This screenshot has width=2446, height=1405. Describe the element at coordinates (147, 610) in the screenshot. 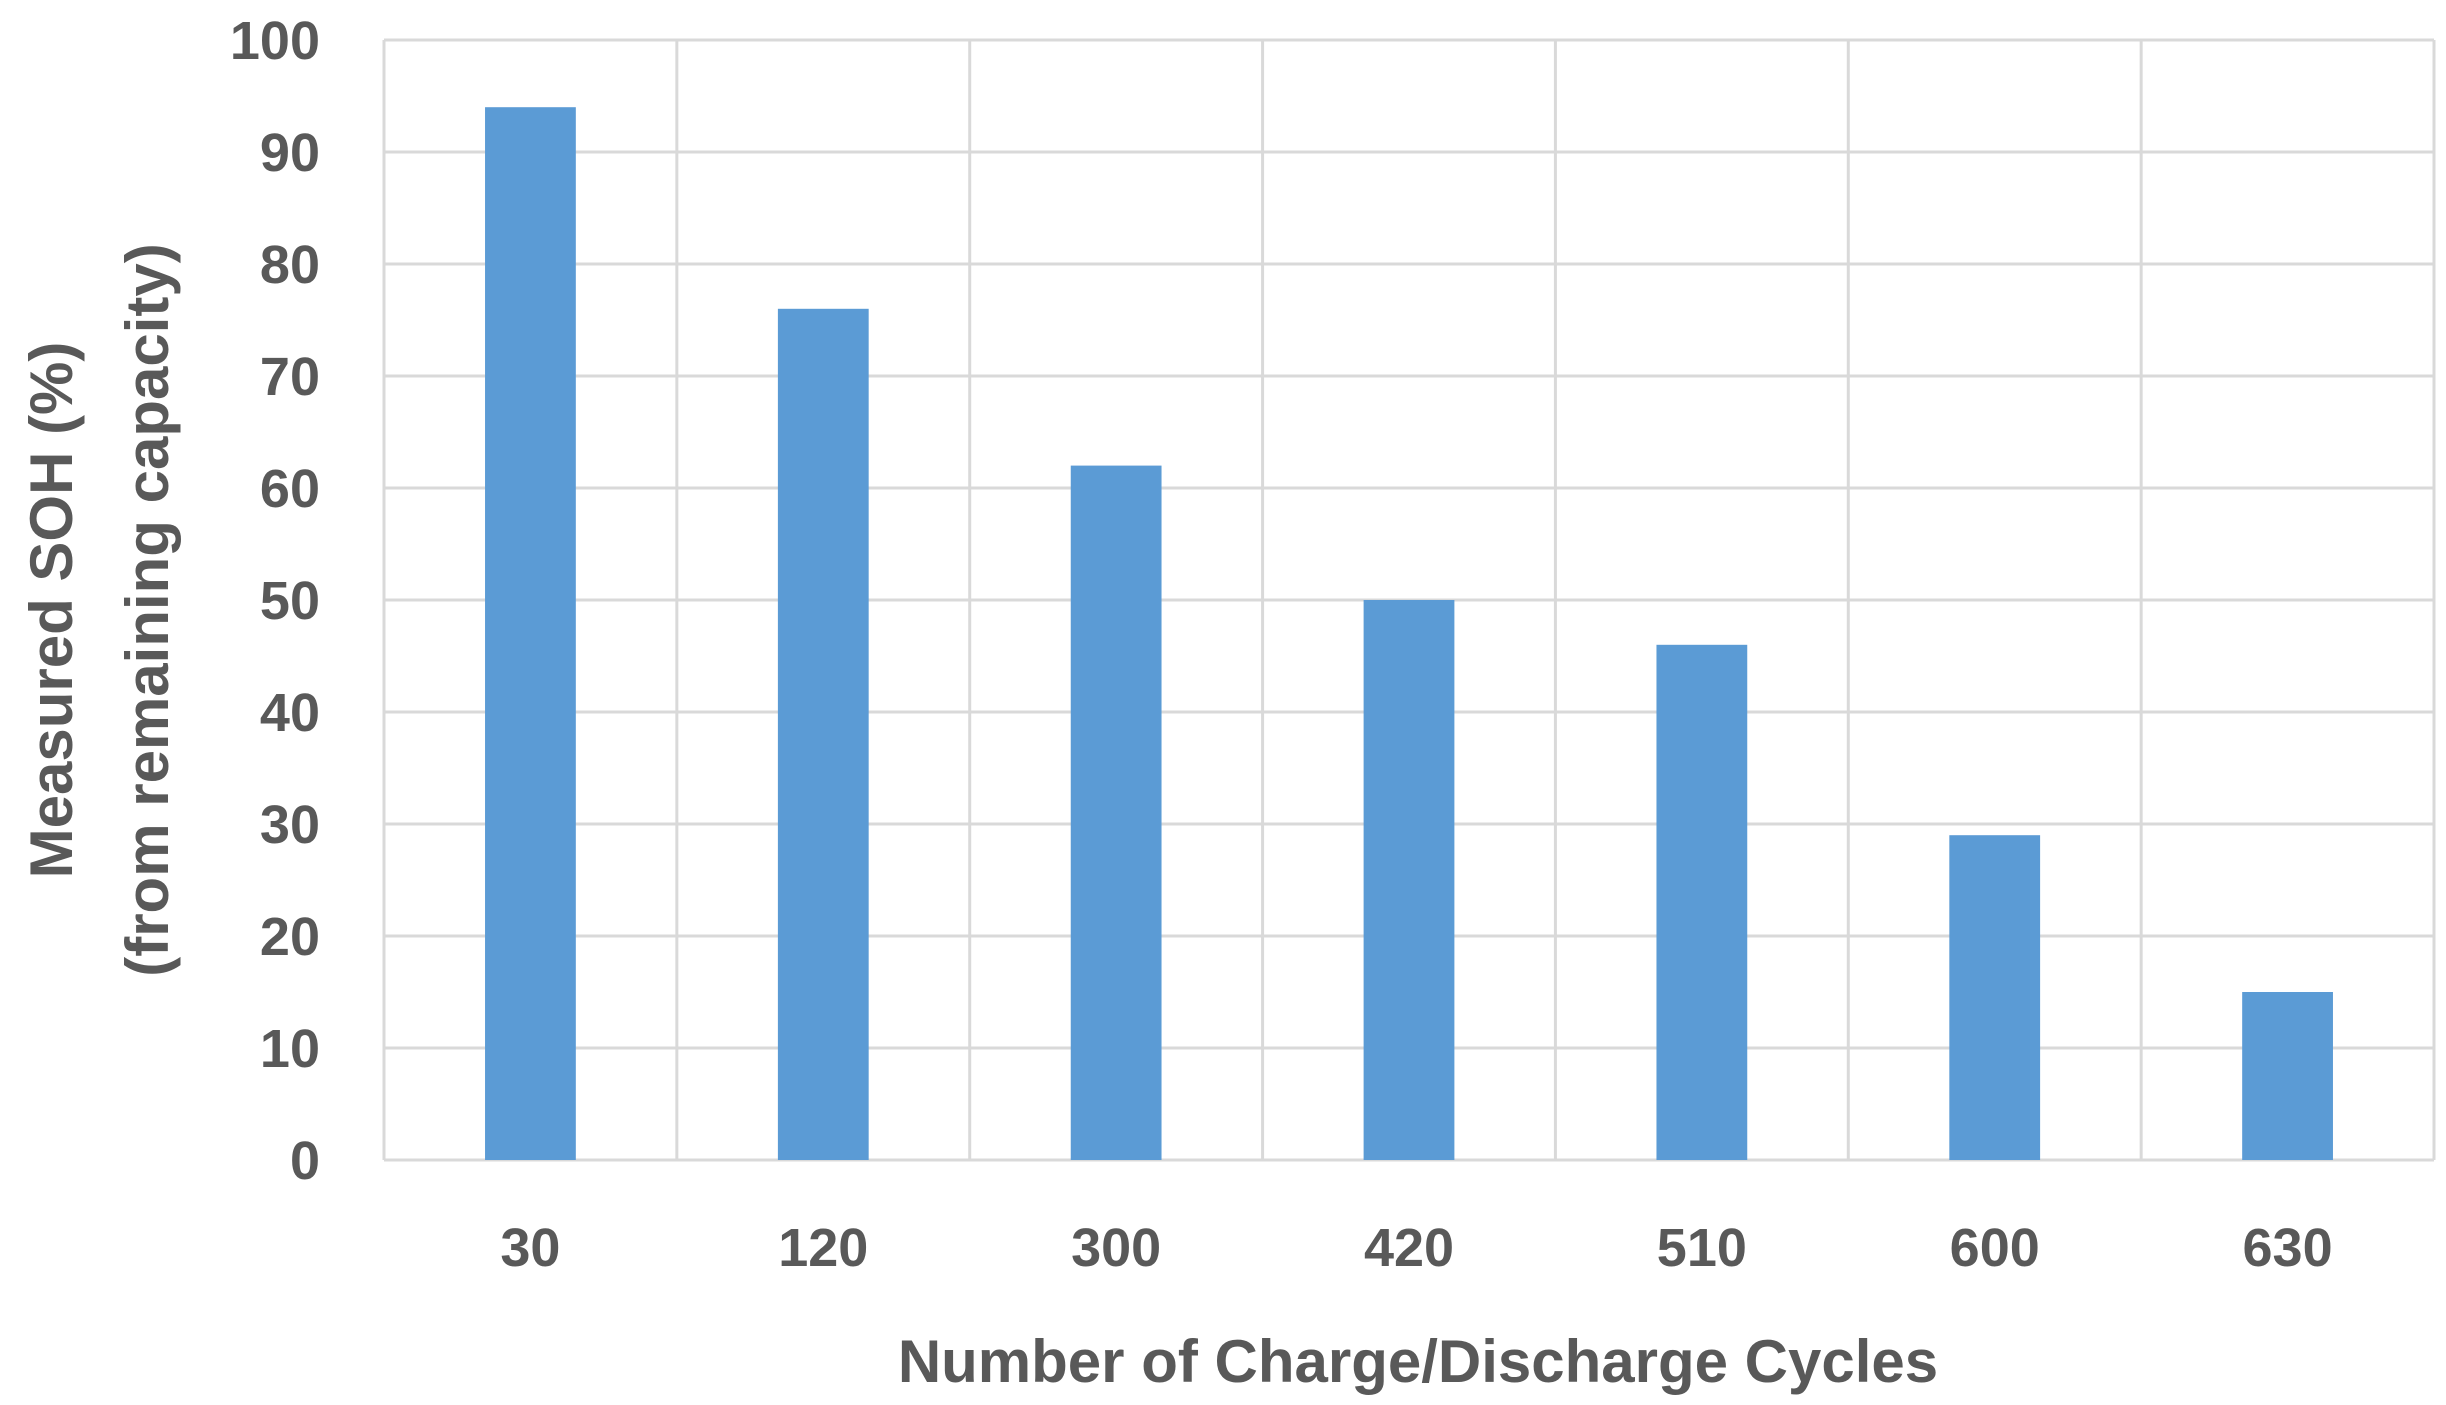

I see `y-axis-title-line-2: (from remaining capacity)` at that location.